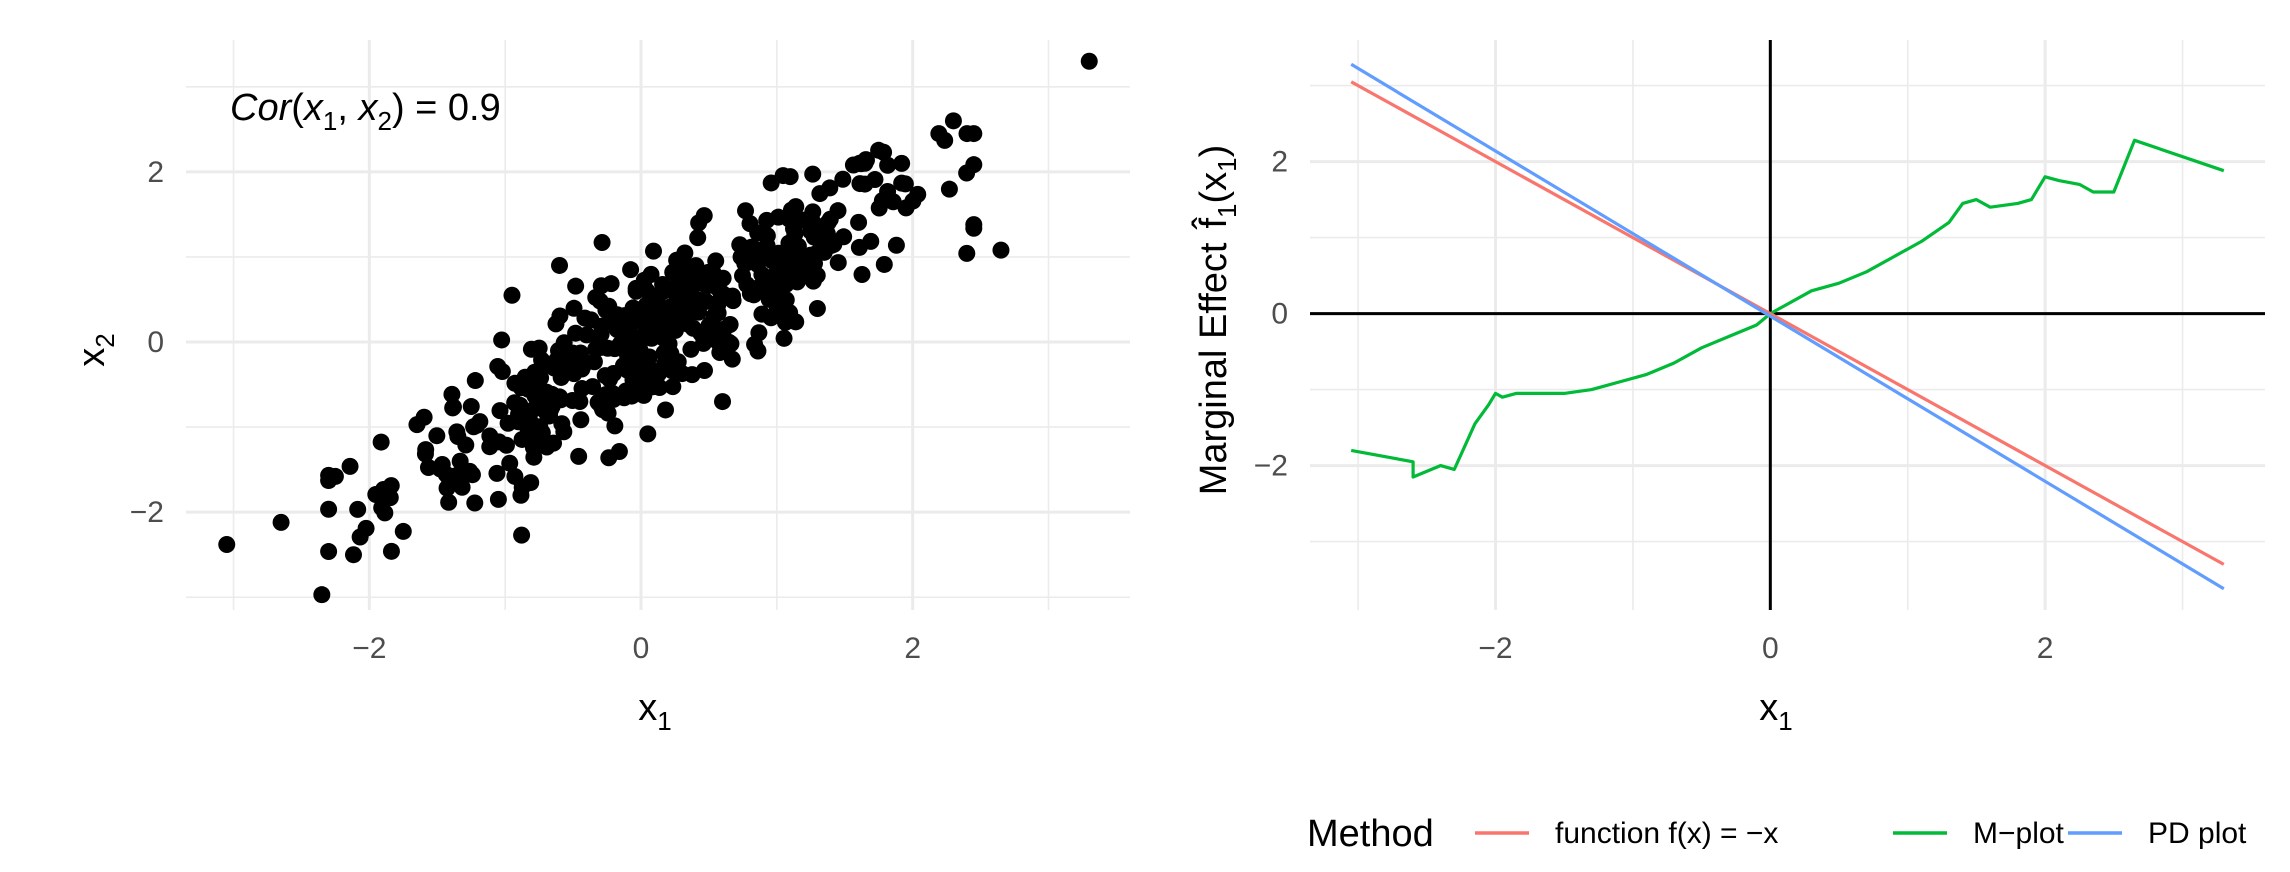 This screenshot has height=872, width=2290. I want to click on scatter-x-axis-title: x1, so click(654, 711).